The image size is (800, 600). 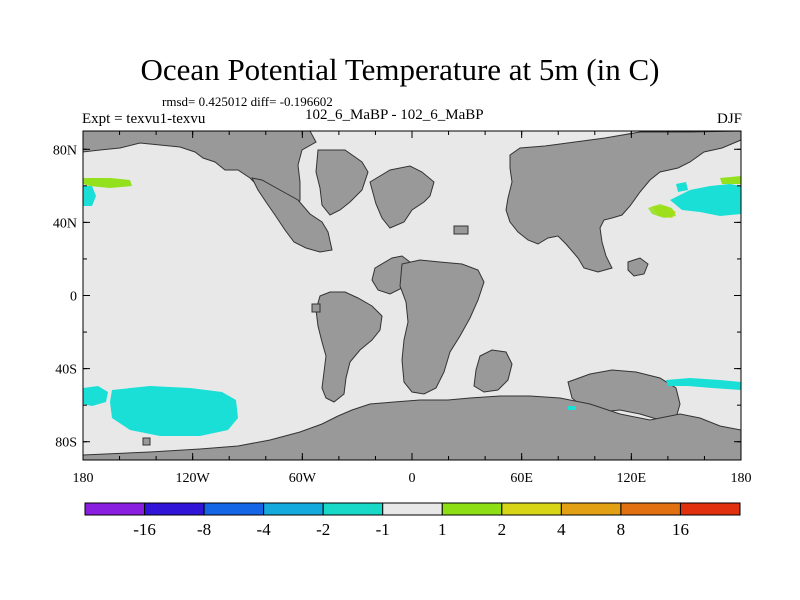 I want to click on colorbar-label: 16, so click(x=680, y=529).